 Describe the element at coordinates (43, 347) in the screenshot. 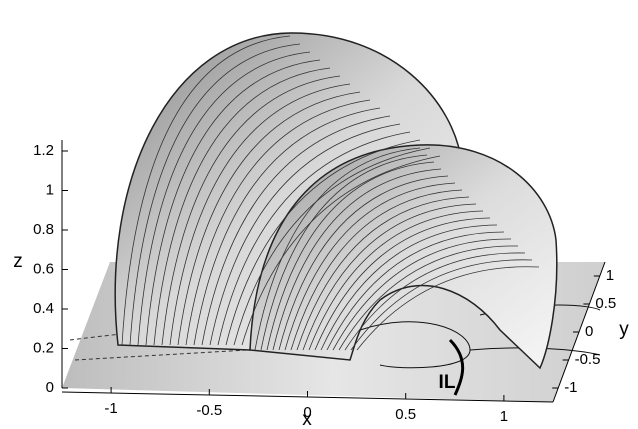

I see `z-tick-label: 0.2` at that location.